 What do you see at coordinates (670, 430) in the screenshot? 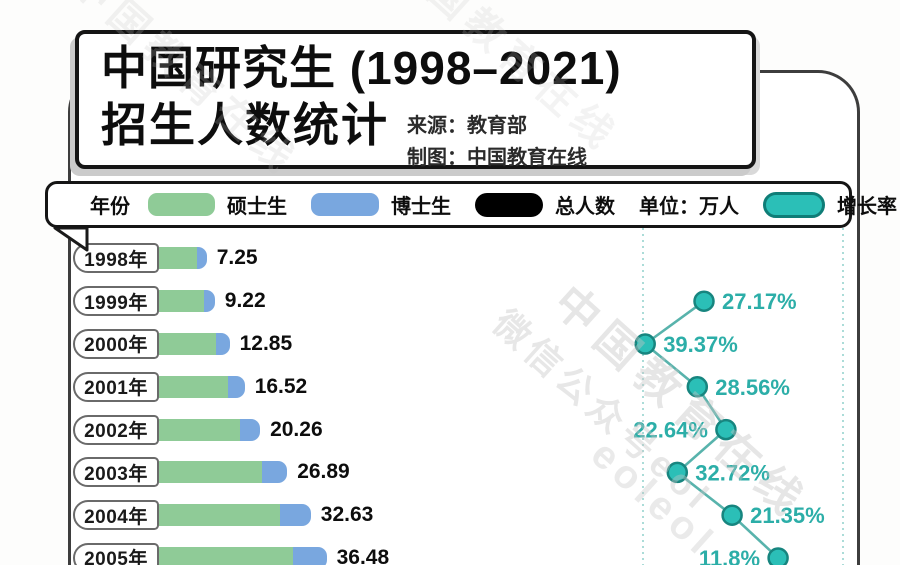
I see `growth-rate-label: 22.64%` at bounding box center [670, 430].